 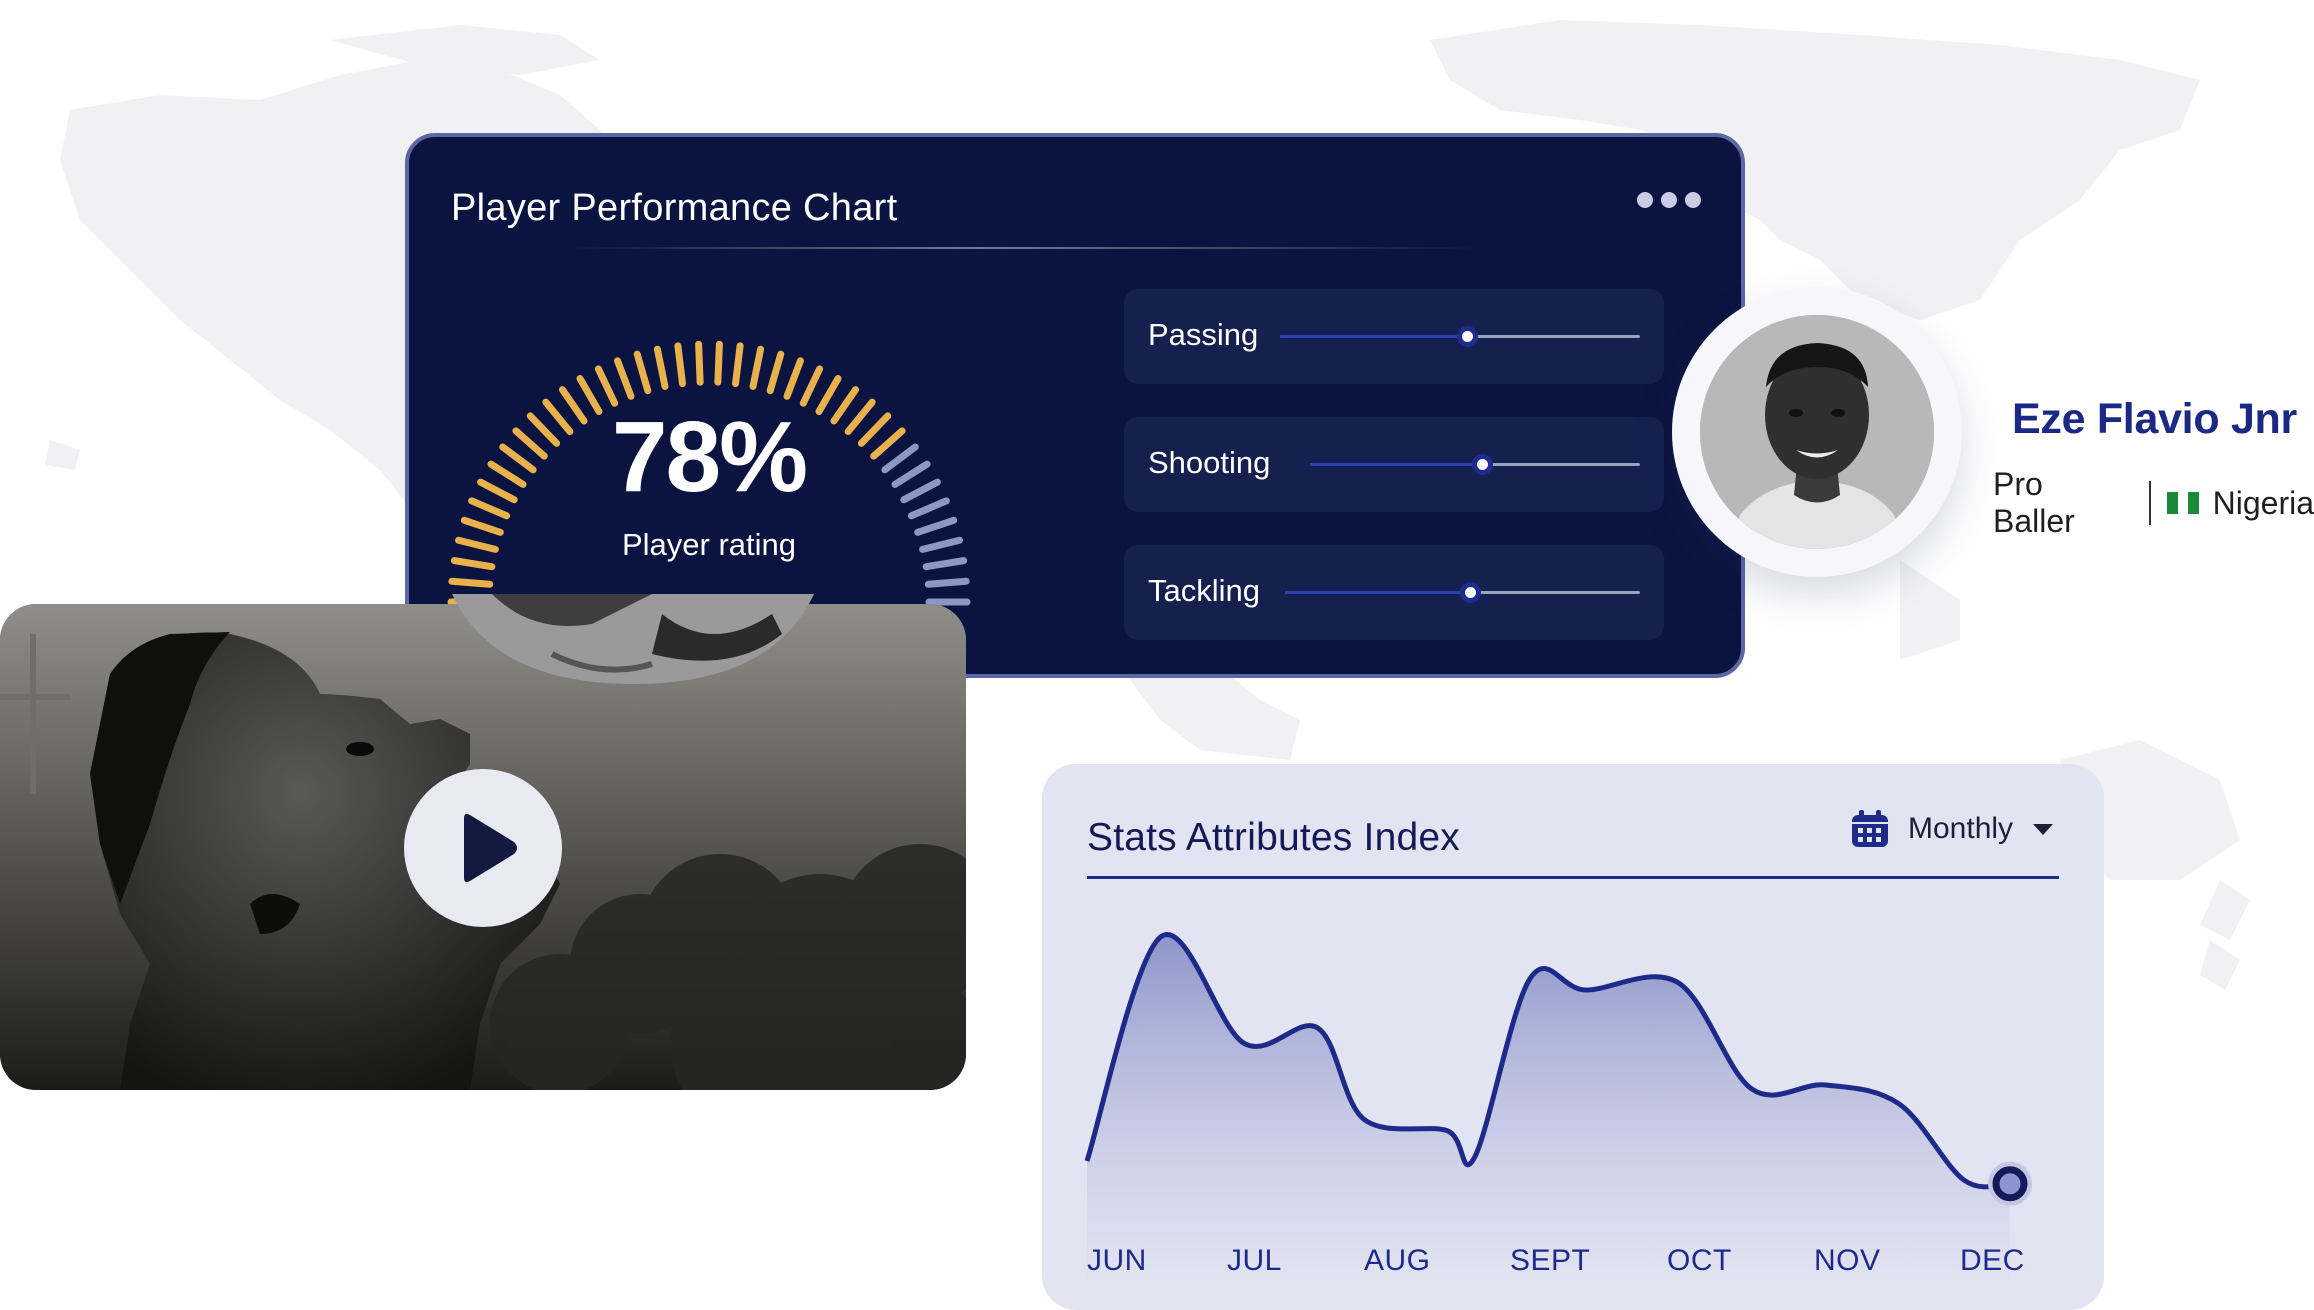 I want to click on nigeria-flag-icon, so click(x=2183, y=503).